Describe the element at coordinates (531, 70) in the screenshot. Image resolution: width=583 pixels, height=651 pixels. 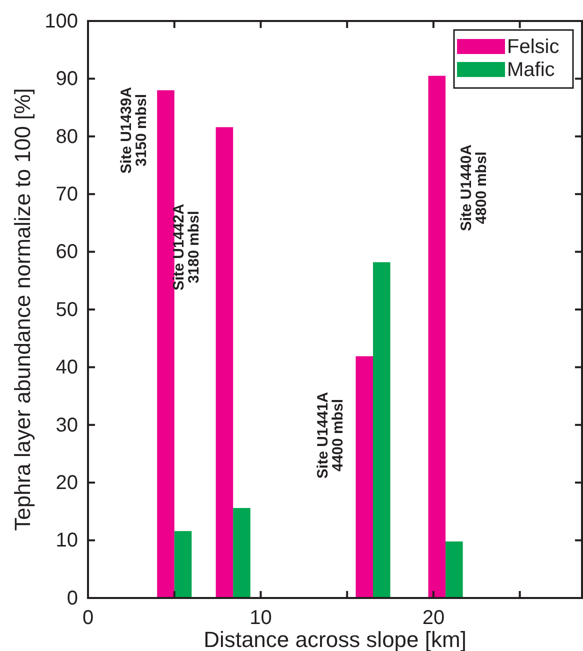
I see `legend-label: Mafic` at that location.